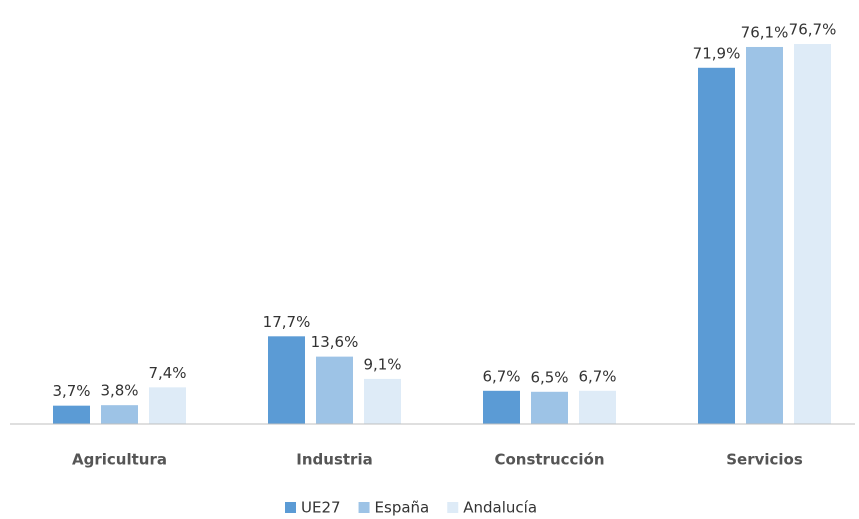  Describe the element at coordinates (764, 460) in the screenshot. I see `x-tick-label: Servicios` at that location.